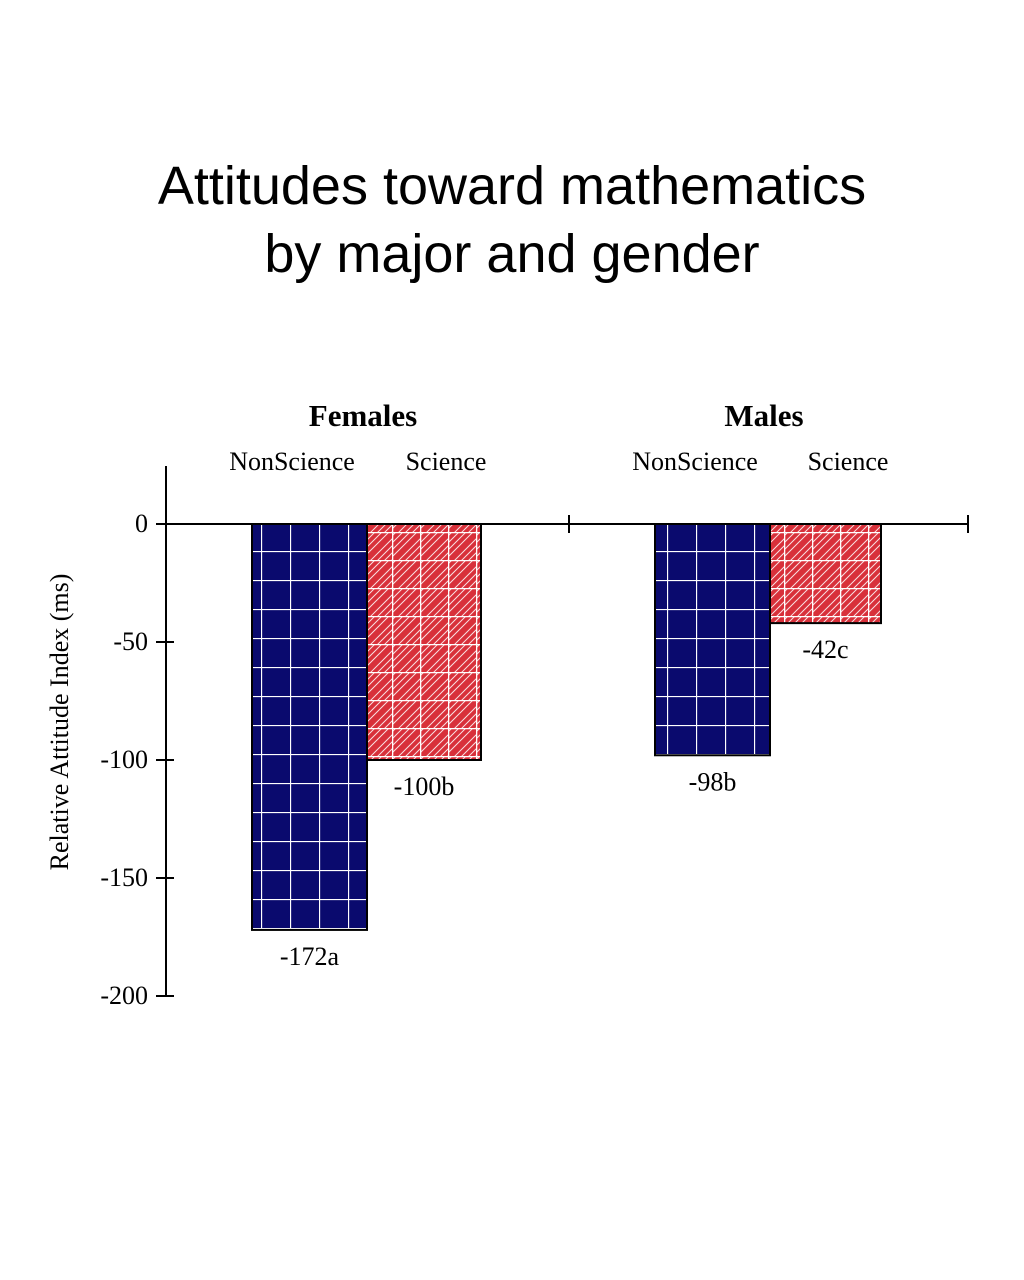 This screenshot has height=1280, width=1024. I want to click on bar-females-science, so click(424, 642).